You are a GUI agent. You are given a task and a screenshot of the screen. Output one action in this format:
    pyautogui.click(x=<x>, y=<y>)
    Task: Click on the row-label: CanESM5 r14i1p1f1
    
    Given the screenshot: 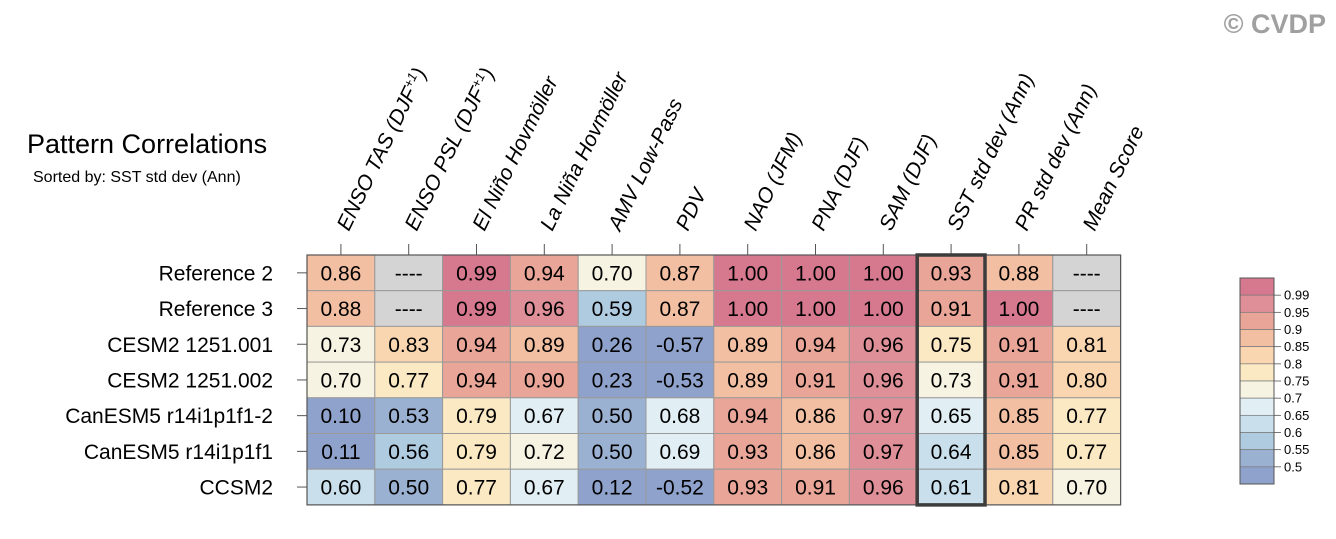 What is the action you would take?
    pyautogui.click(x=178, y=452)
    